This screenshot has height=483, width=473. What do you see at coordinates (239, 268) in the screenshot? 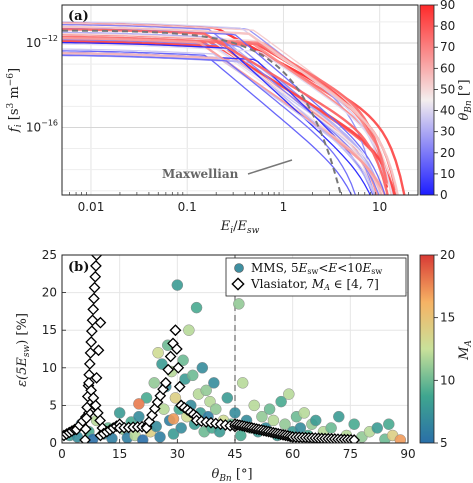
I see `legend-mms-marker` at bounding box center [239, 268].